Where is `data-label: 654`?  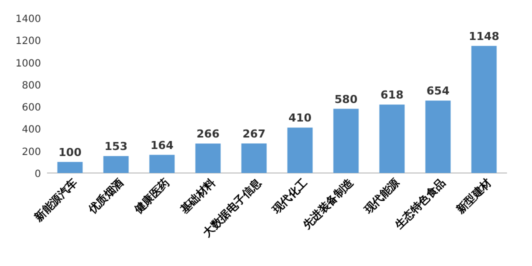
data-label: 654 is located at coordinates (438, 91).